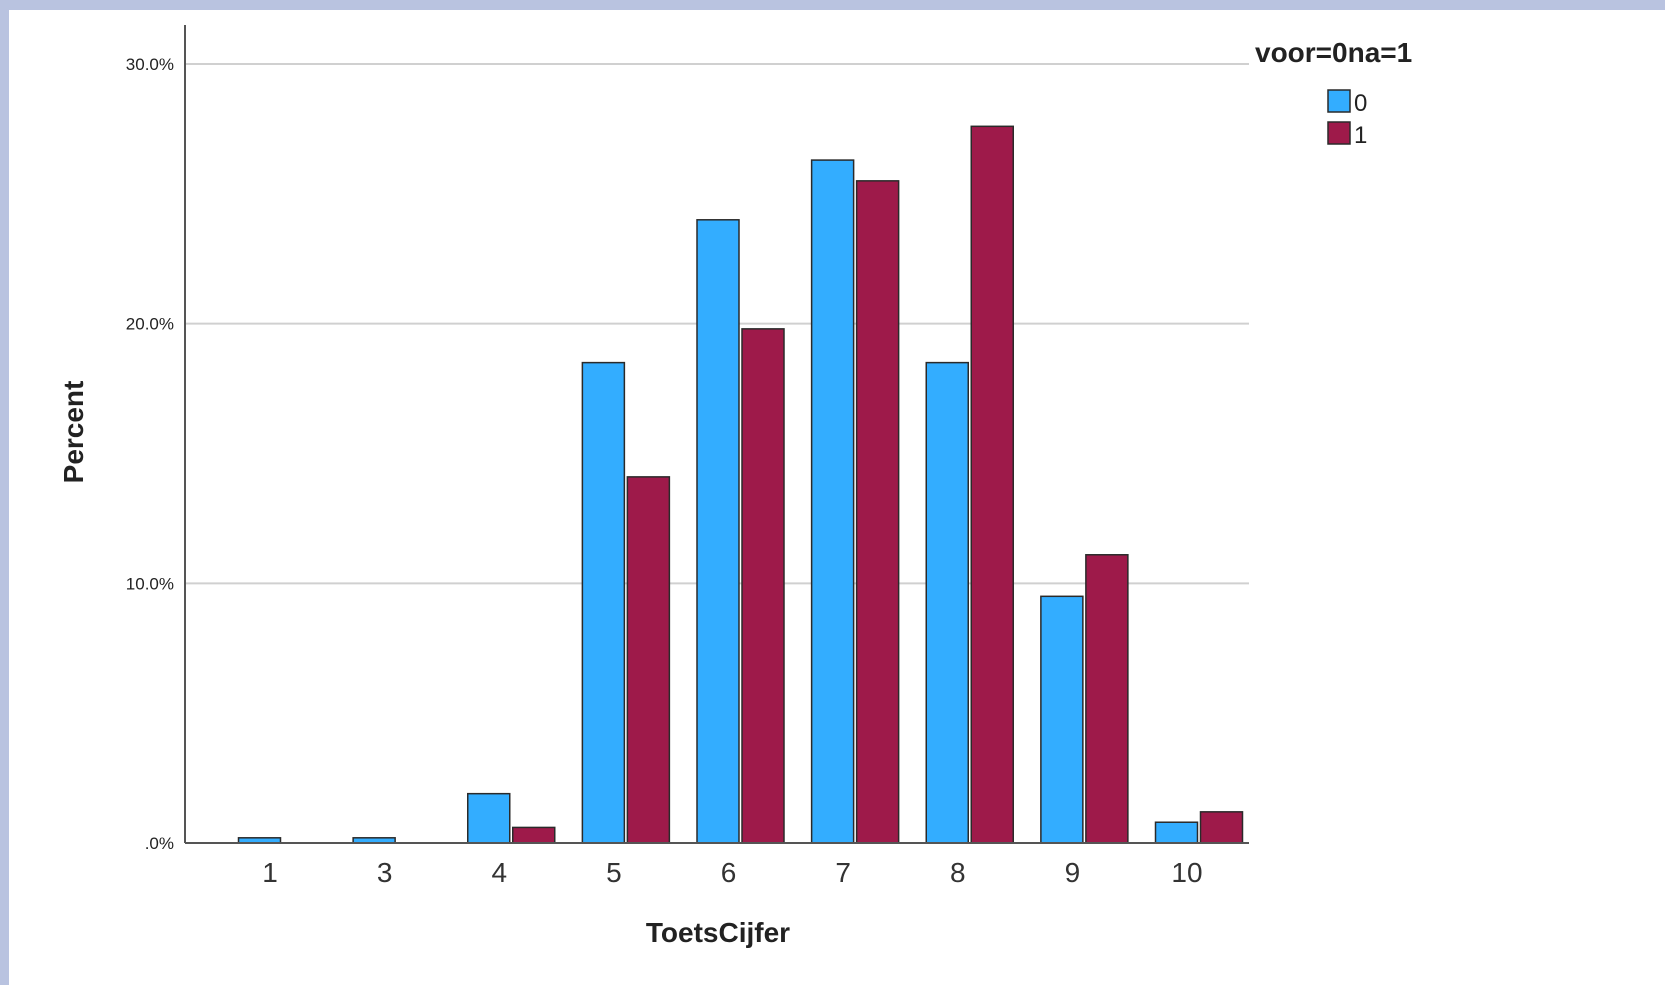  What do you see at coordinates (150, 324) in the screenshot?
I see `y-tick-label: 20.0%` at bounding box center [150, 324].